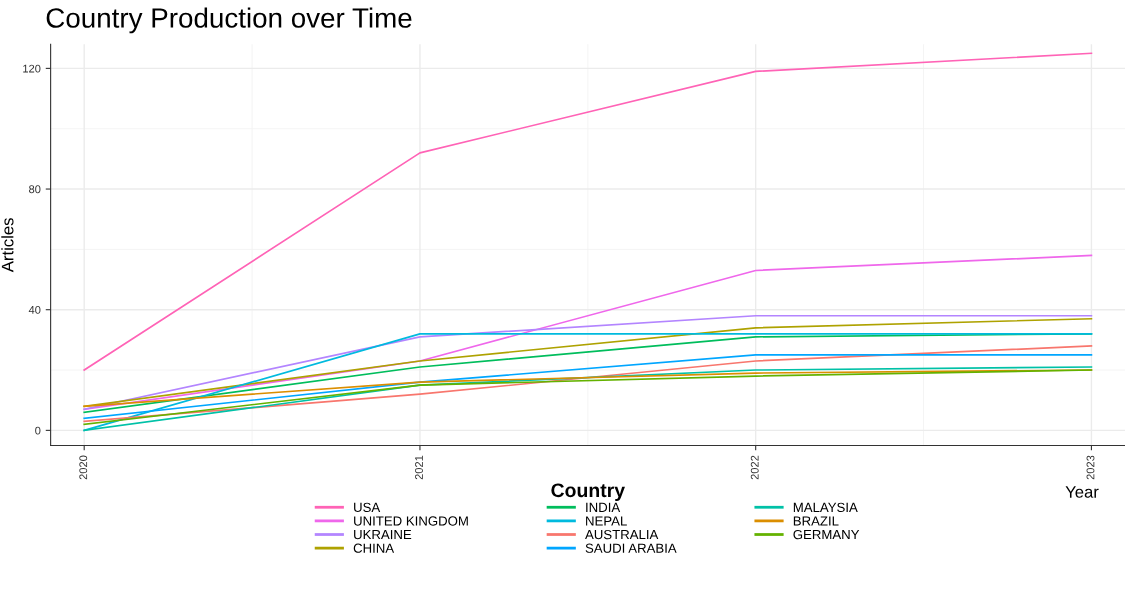  What do you see at coordinates (229, 20) in the screenshot?
I see `chart-title: Country Production over Time` at bounding box center [229, 20].